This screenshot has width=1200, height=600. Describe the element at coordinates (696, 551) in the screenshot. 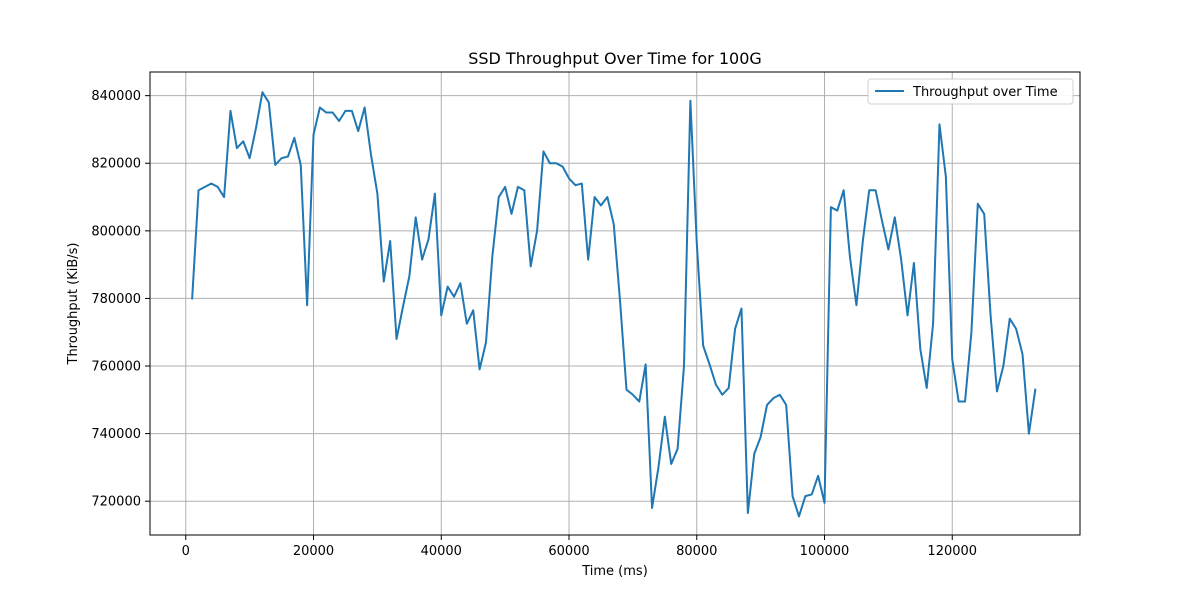

I see `x-tick-label: 80000` at that location.